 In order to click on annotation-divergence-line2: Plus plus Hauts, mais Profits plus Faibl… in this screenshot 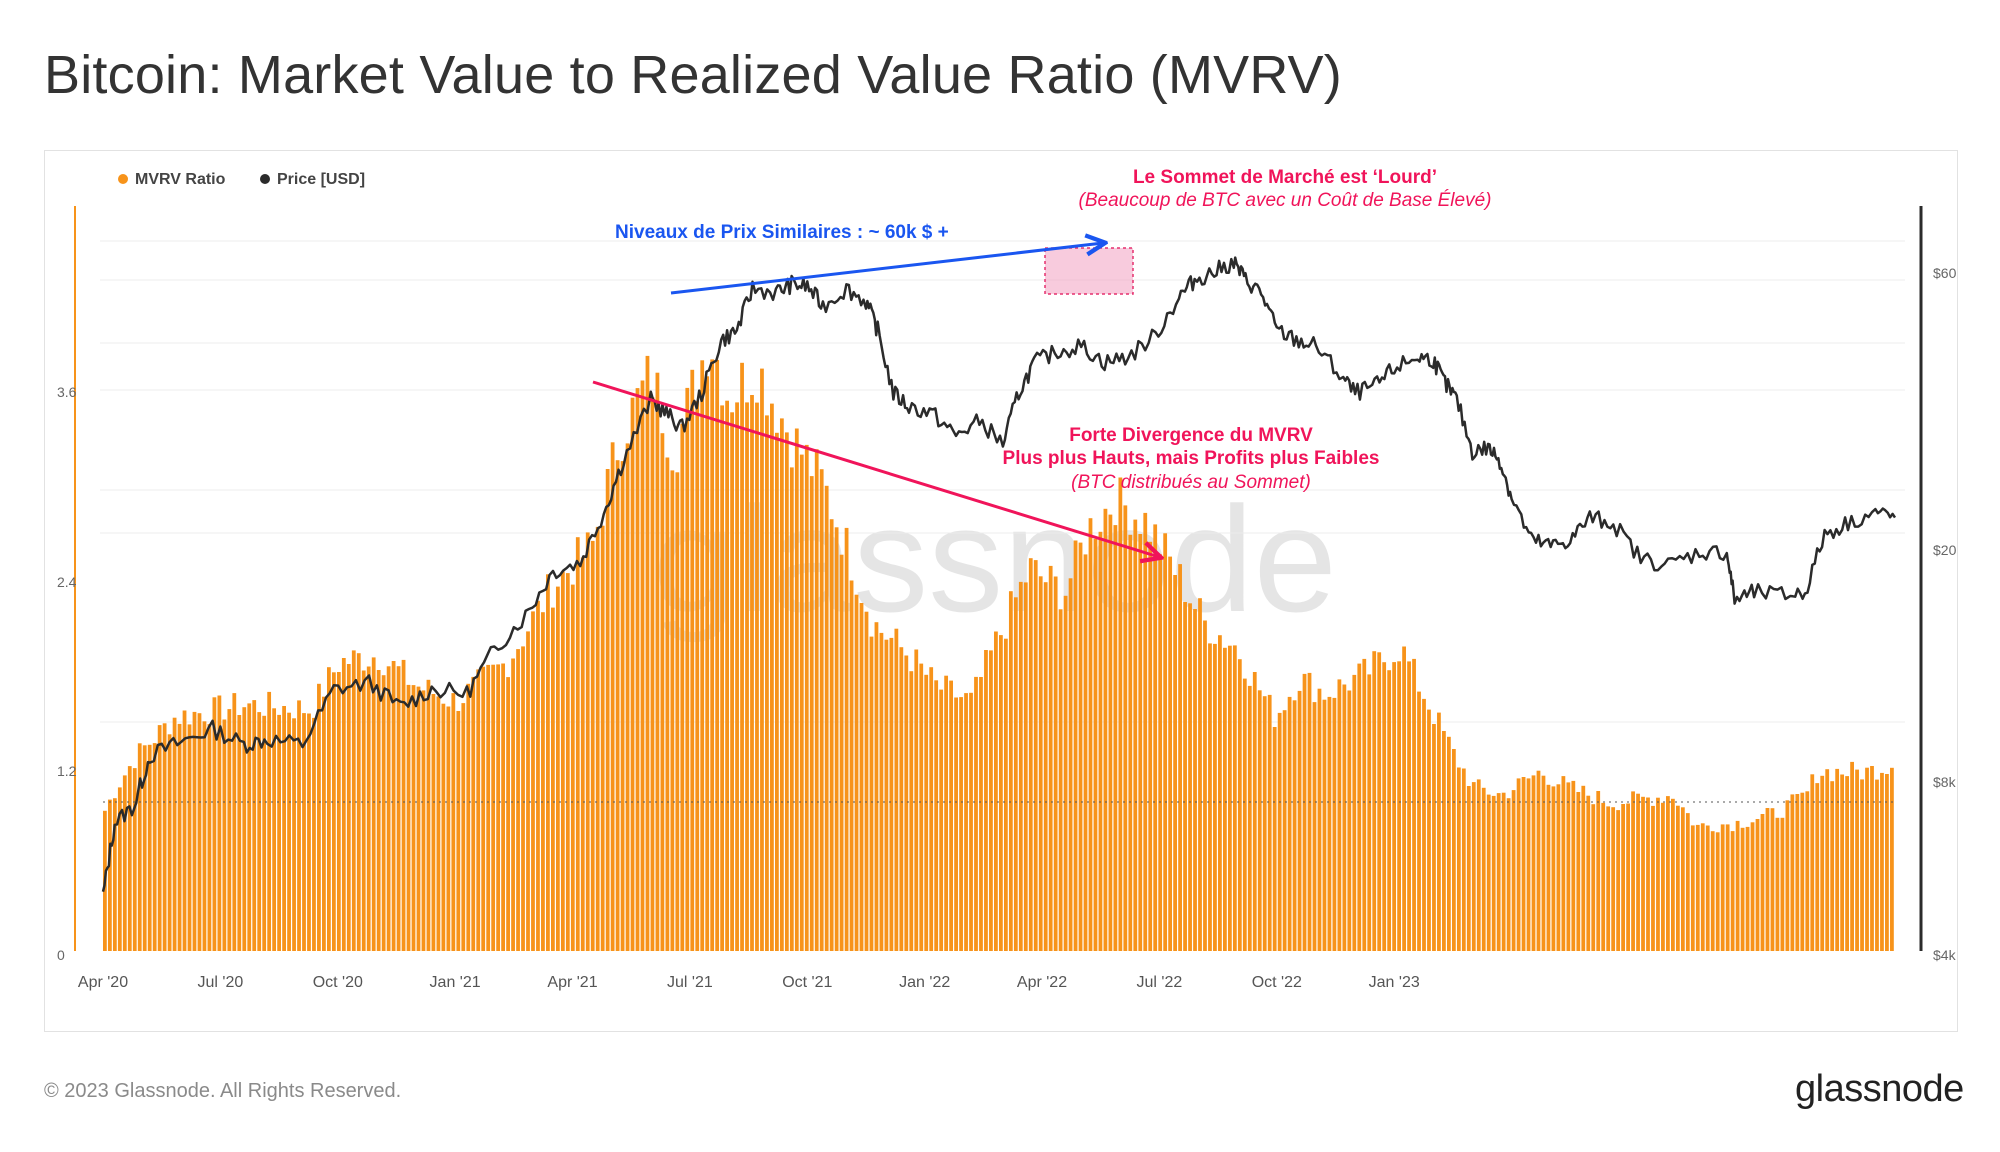, I will do `click(1191, 458)`.